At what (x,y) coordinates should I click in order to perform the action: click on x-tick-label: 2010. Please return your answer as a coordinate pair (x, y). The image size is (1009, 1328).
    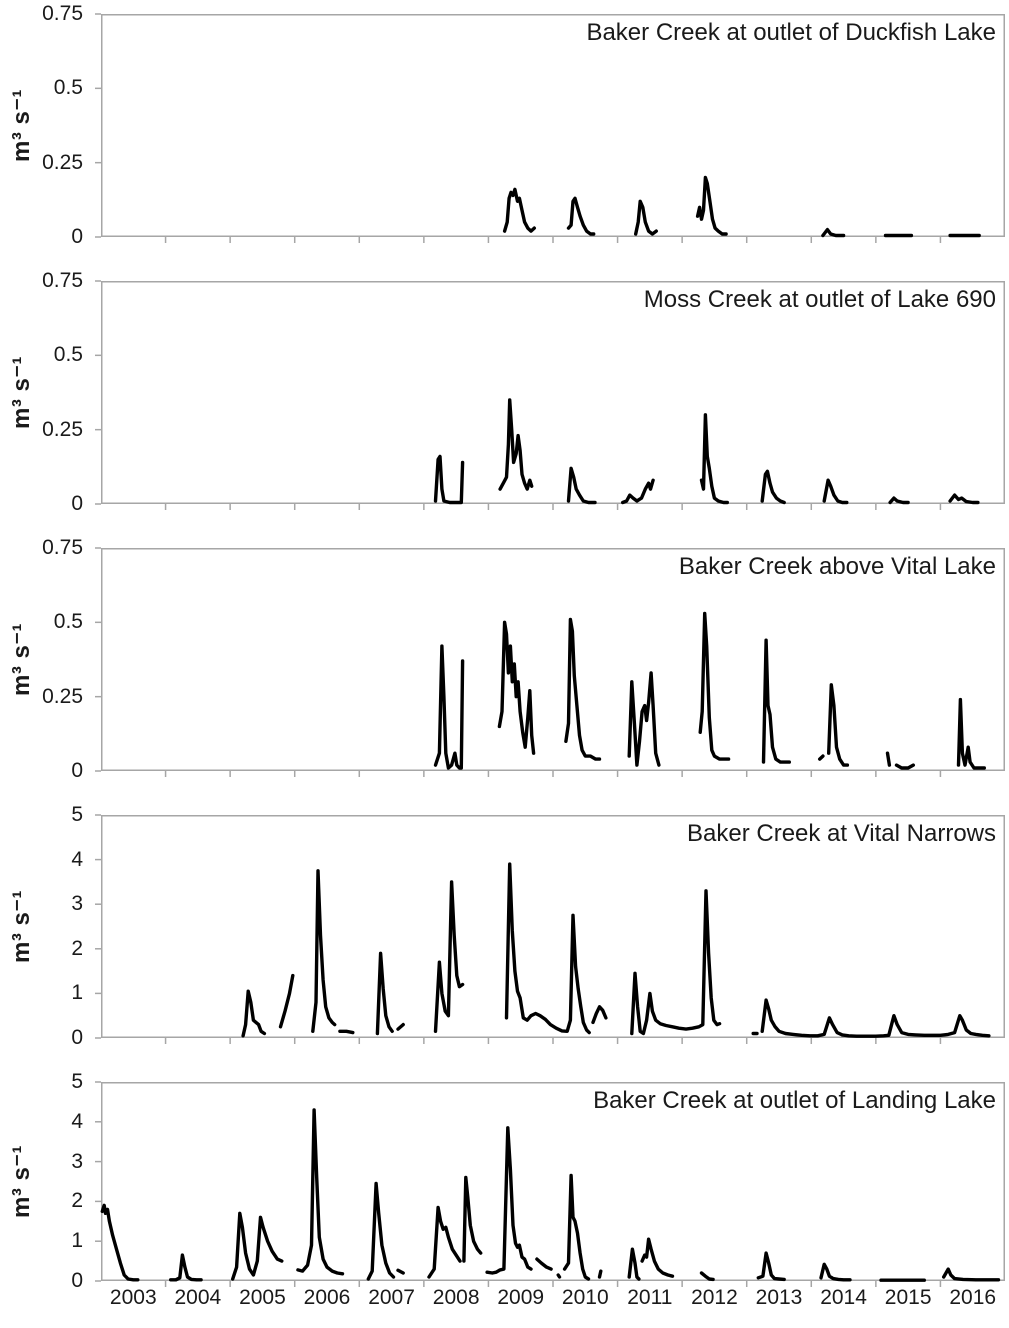
    Looking at the image, I should click on (585, 1297).